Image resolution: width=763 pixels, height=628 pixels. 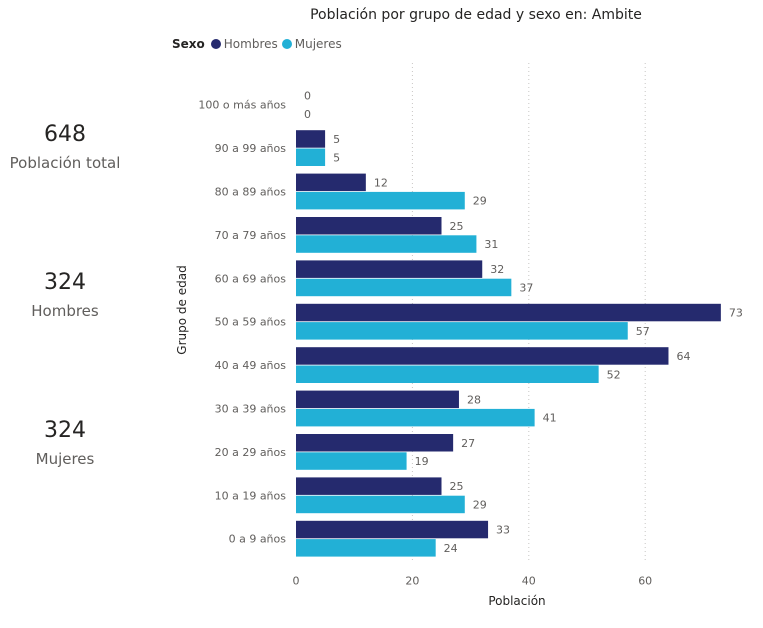 What do you see at coordinates (529, 580) in the screenshot?
I see `x-tick-label: 40` at bounding box center [529, 580].